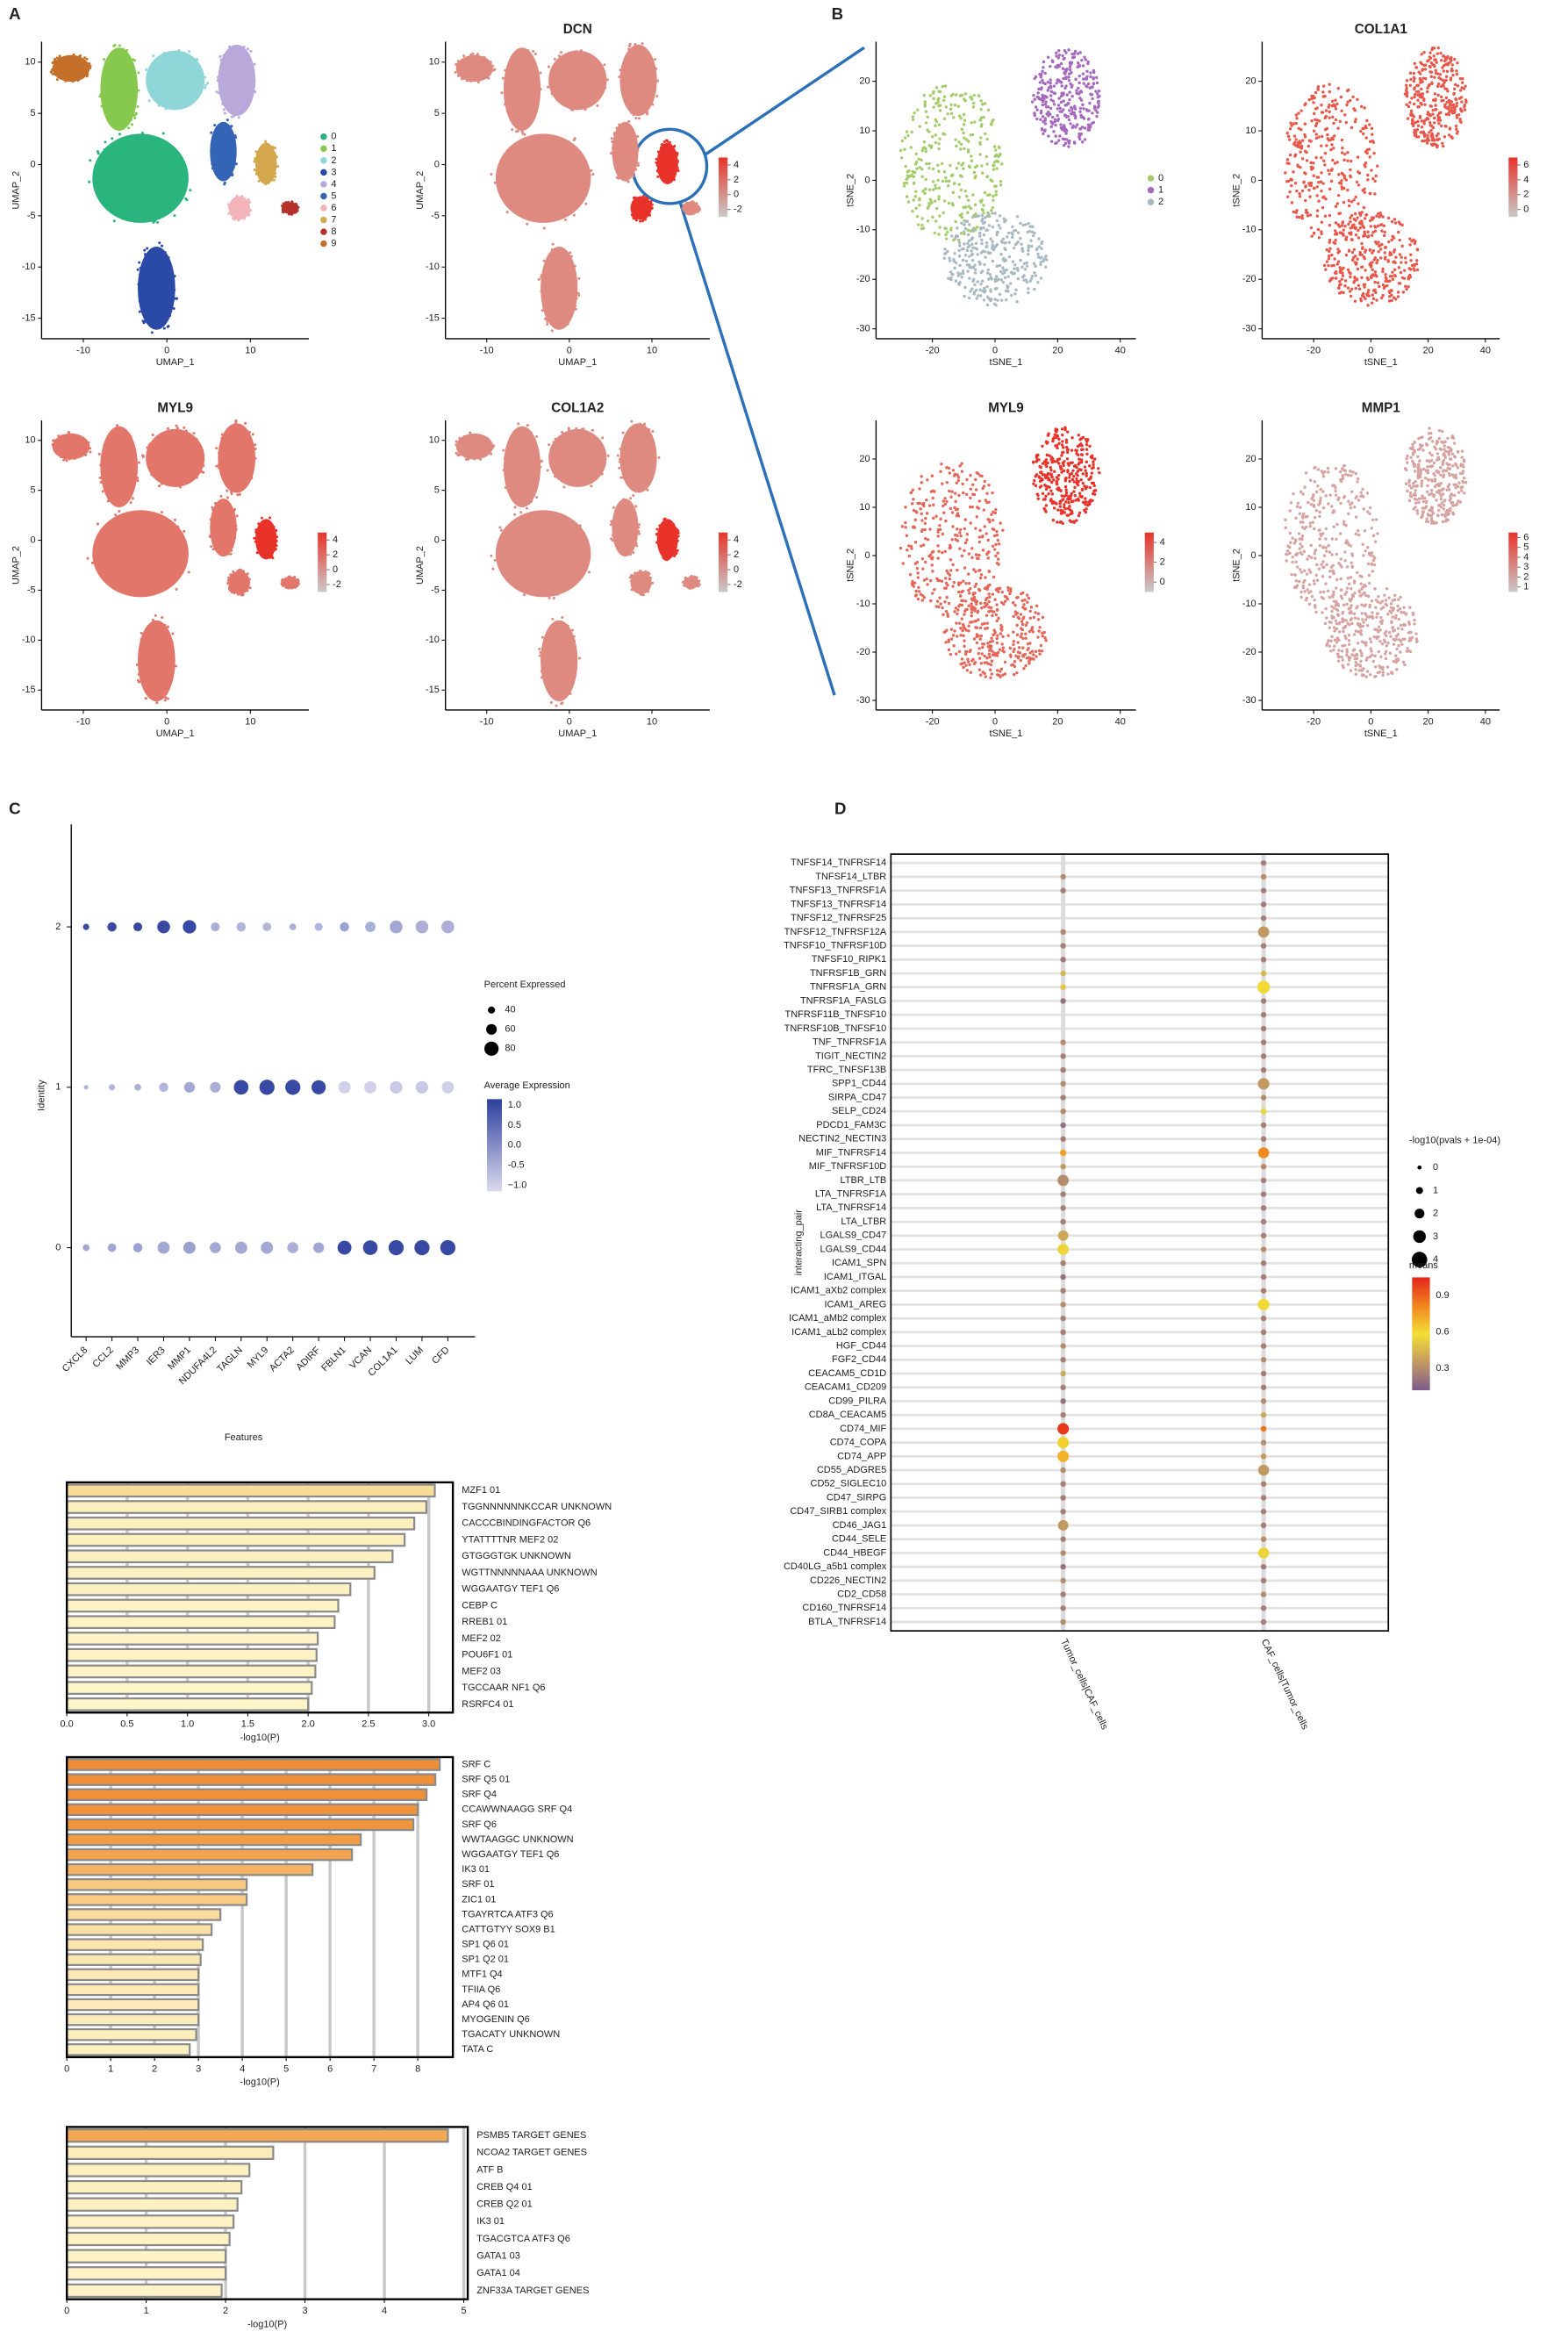 This screenshot has width=1568, height=2332. Describe the element at coordinates (1151, 201) in the screenshot. I see `legend-swatch` at that location.